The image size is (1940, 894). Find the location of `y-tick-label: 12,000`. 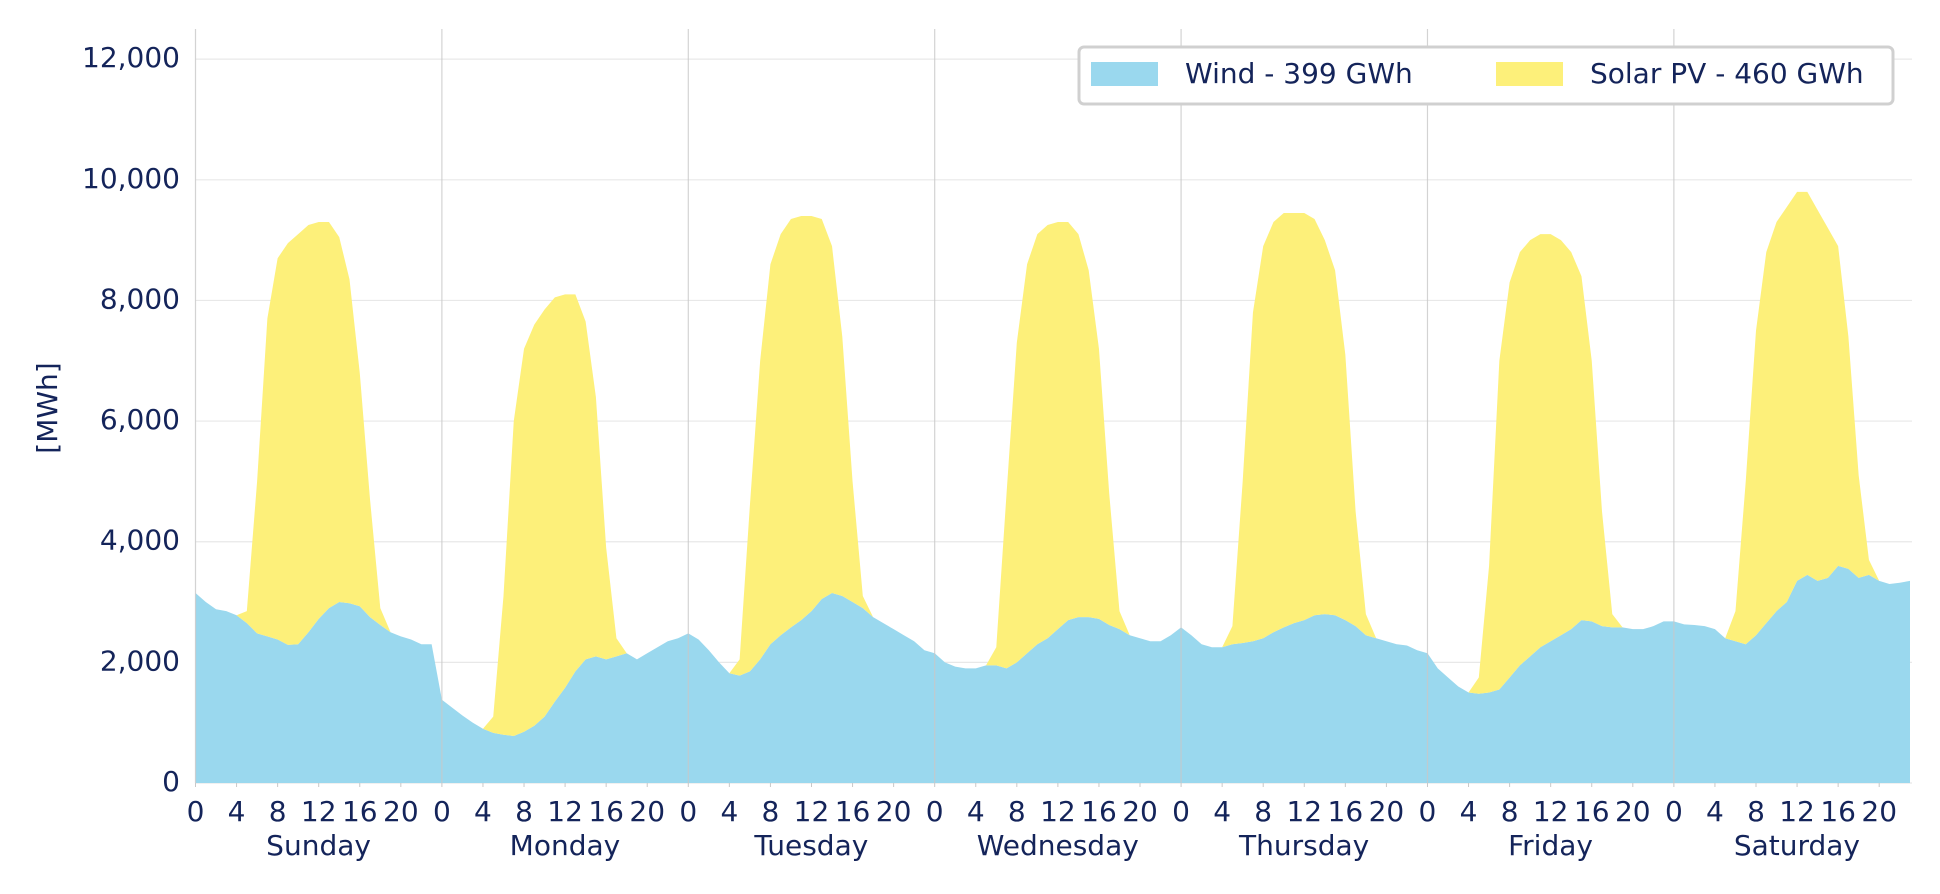

y-tick-label: 12,000 is located at coordinates (131, 57).